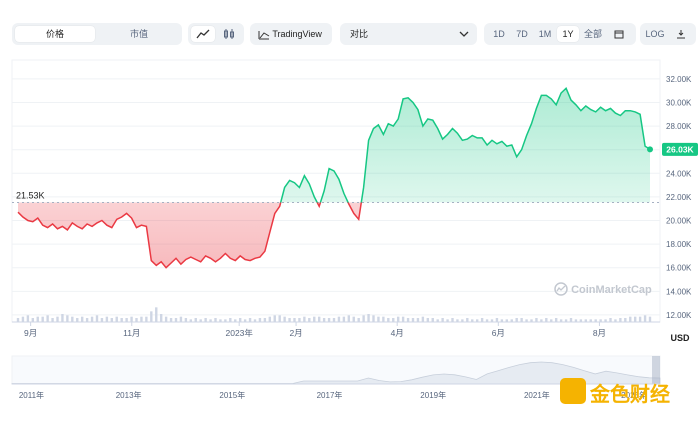 This screenshot has width=700, height=422. I want to click on tradingview-button: TradingView, so click(291, 34).